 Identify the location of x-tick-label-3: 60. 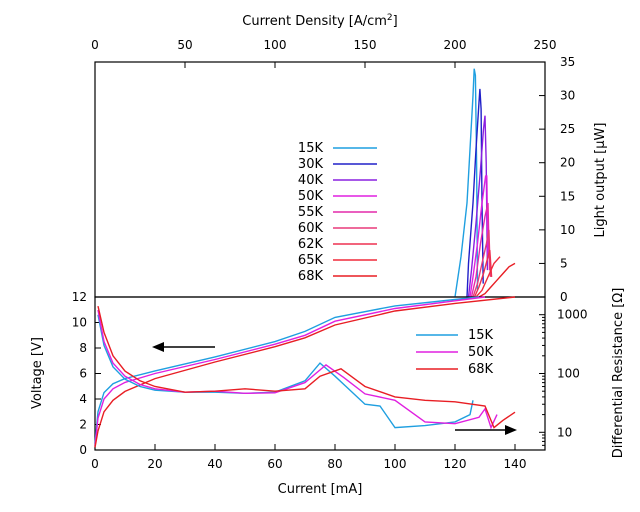
(274, 464).